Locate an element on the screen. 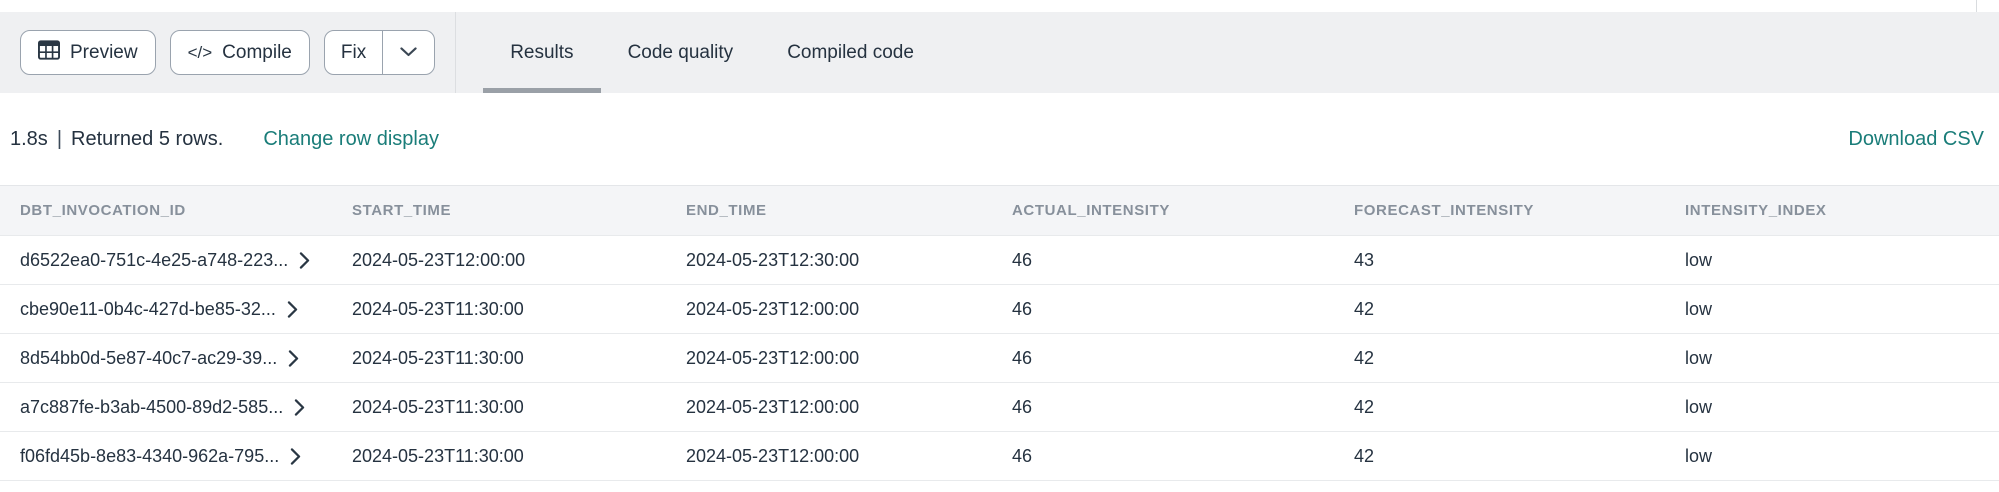  active-tab-indicator is located at coordinates (542, 90).